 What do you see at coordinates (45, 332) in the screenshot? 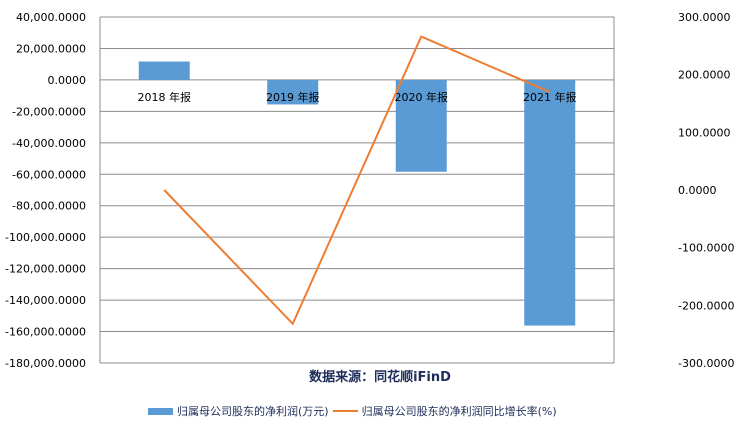
I see `left-tick-label: -160,000.0000` at bounding box center [45, 332].